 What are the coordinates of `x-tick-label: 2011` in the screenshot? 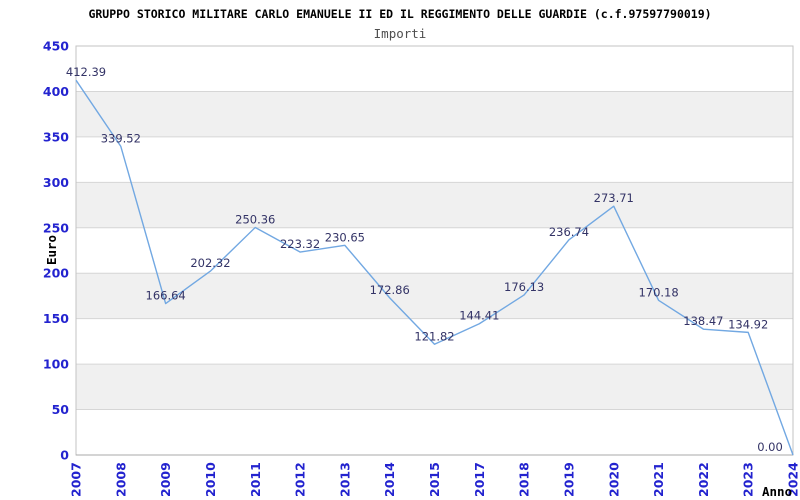 It's located at (255, 479).